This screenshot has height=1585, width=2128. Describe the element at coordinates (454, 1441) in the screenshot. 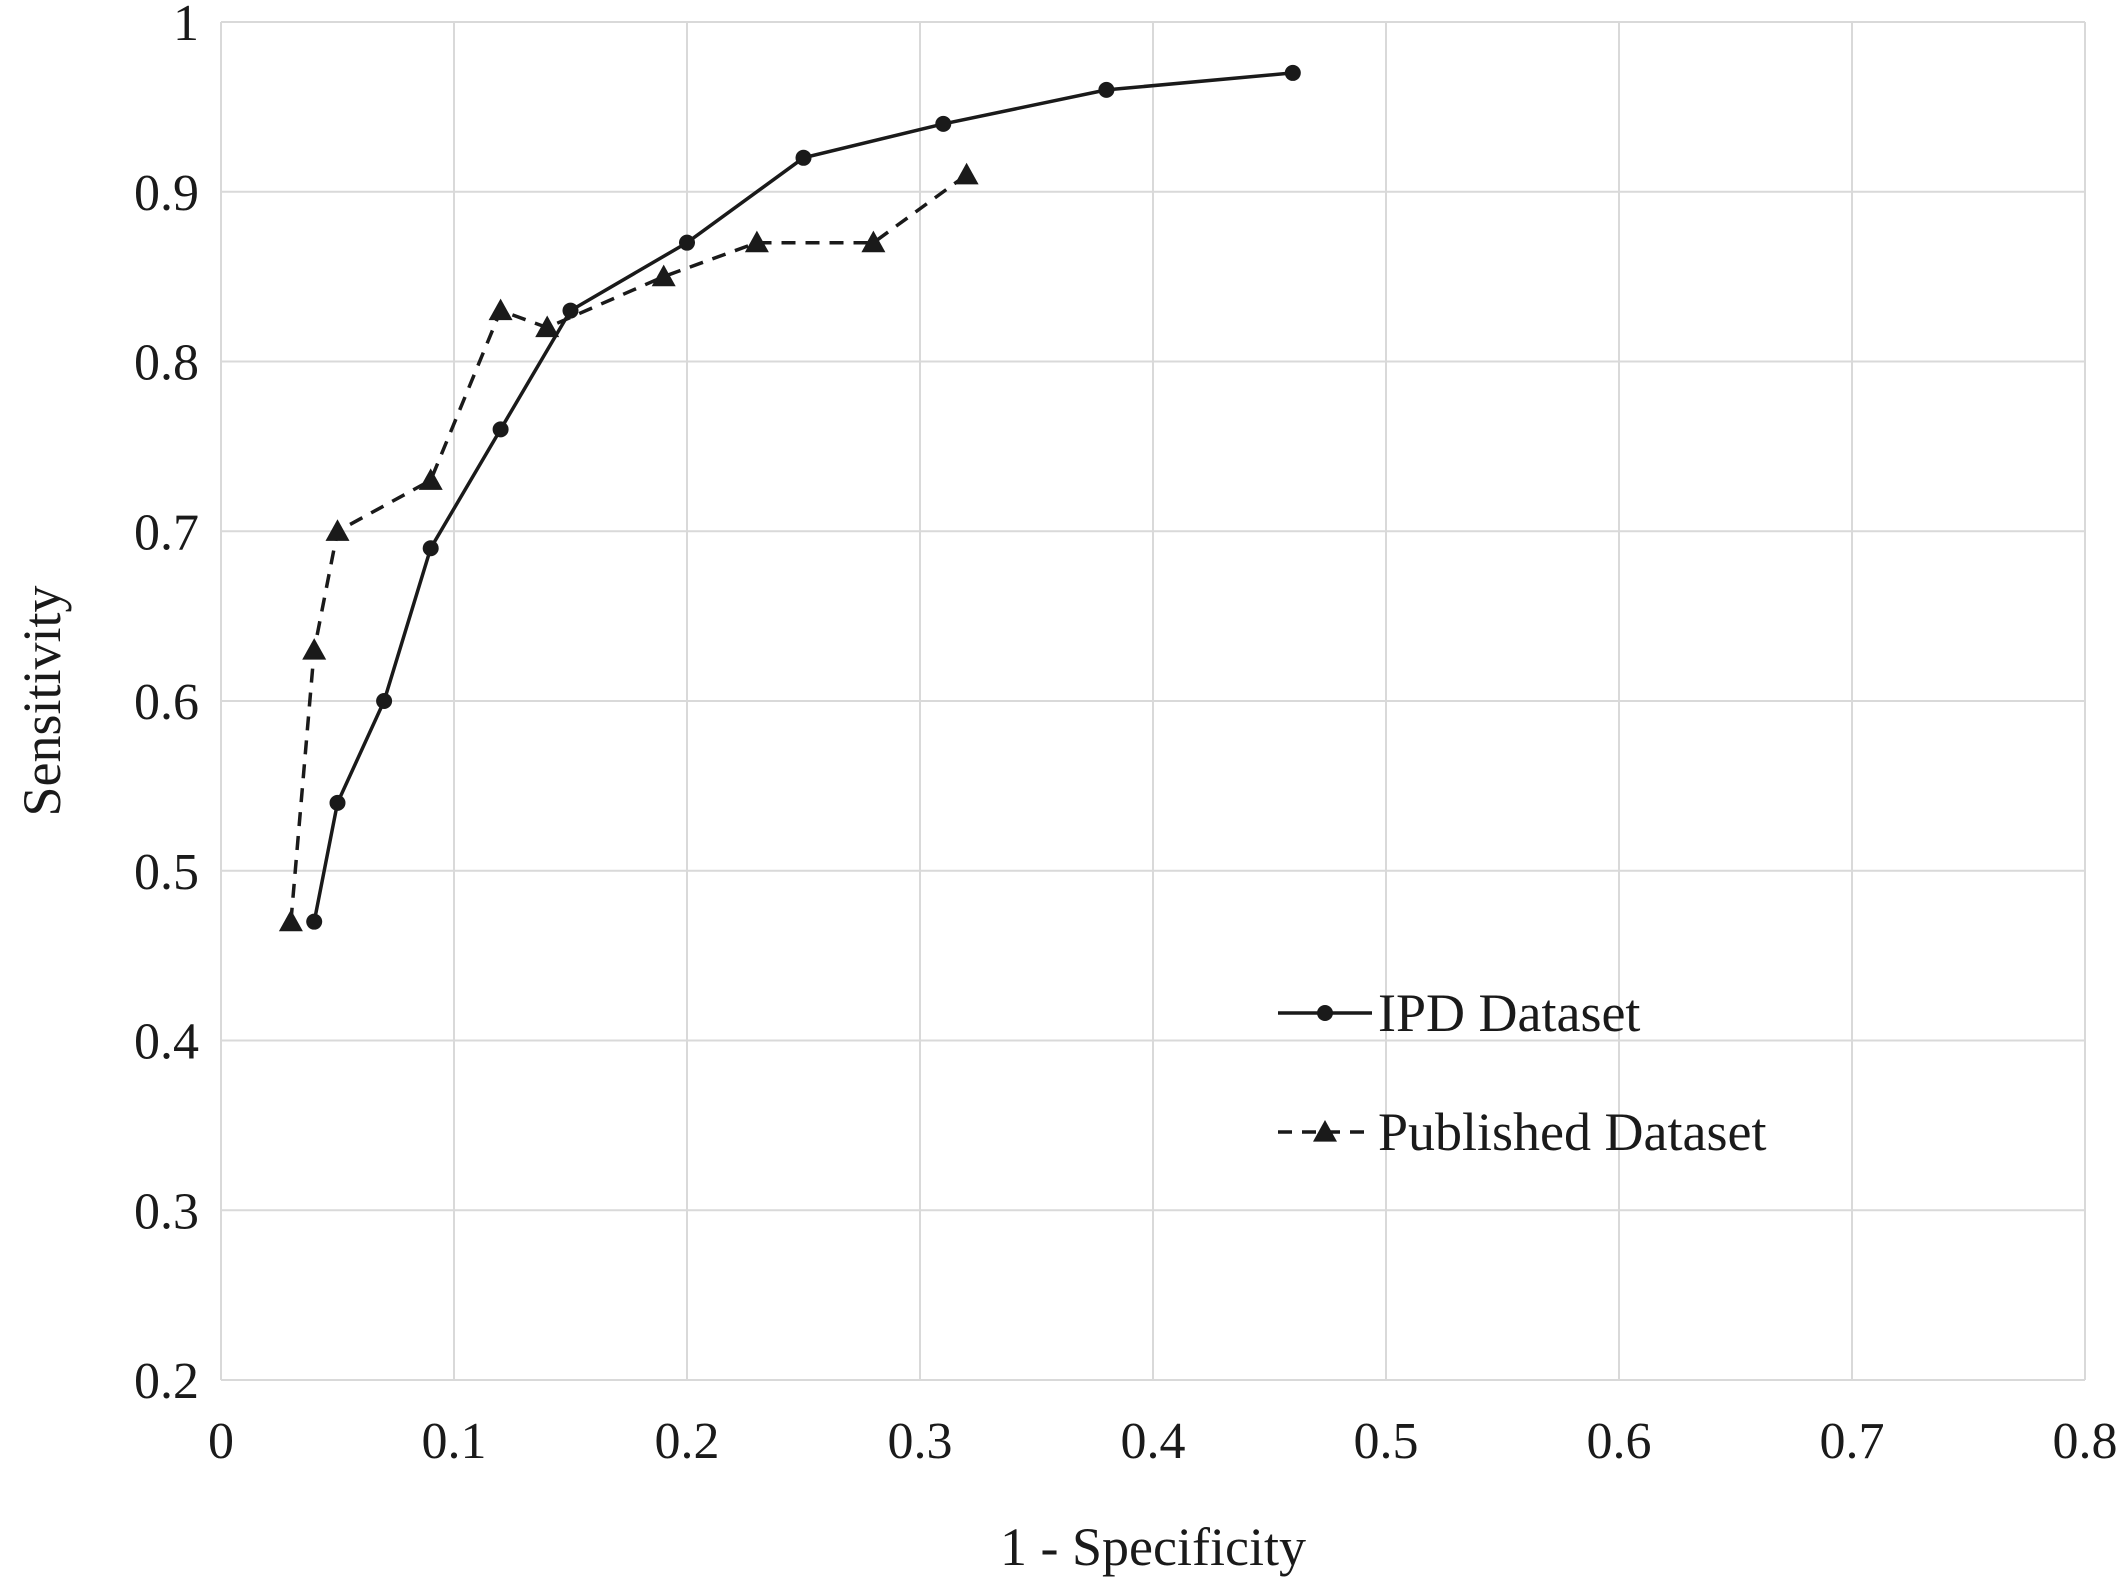

I see `x-tick-label: 0.1` at that location.